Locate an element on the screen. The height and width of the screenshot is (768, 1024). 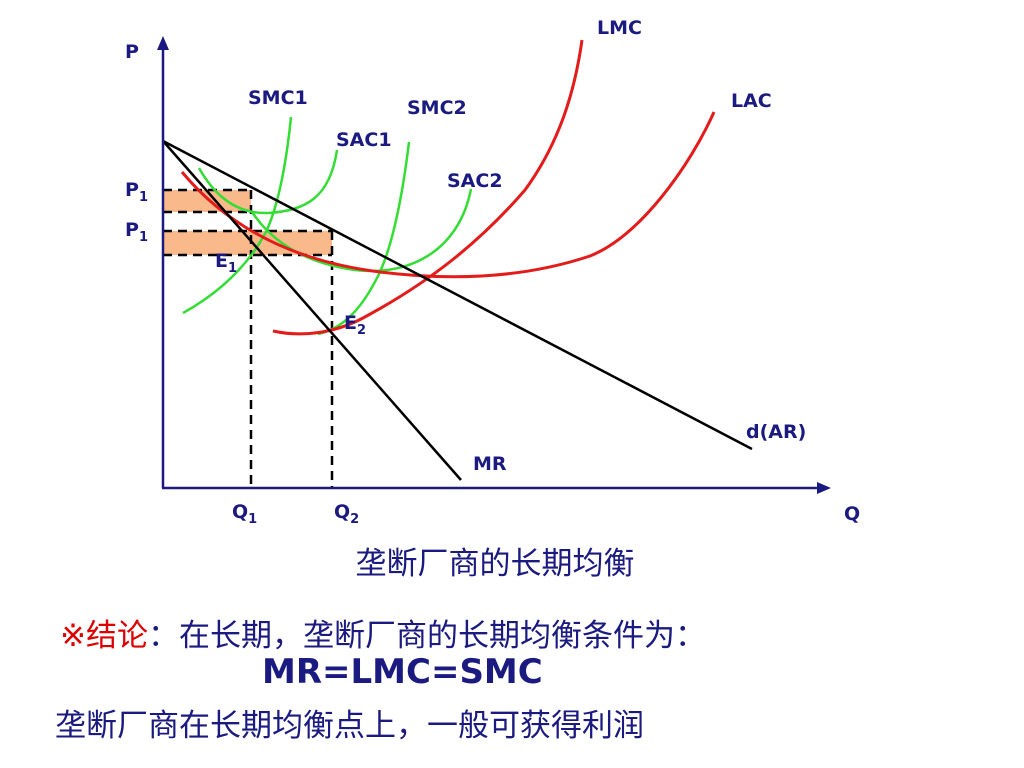
sac2-curve is located at coordinates (361, 230).